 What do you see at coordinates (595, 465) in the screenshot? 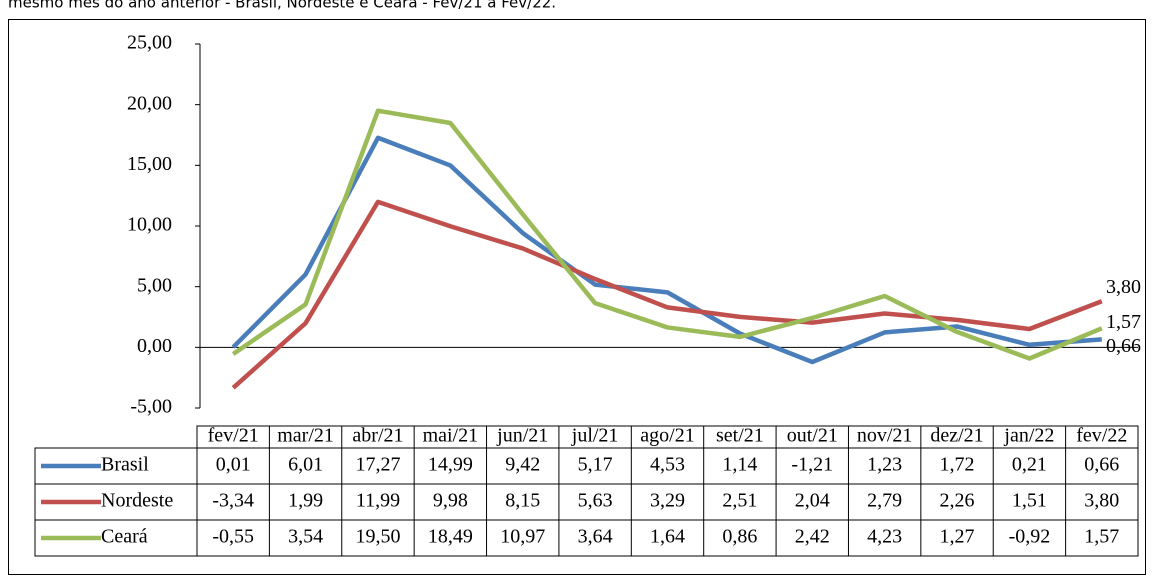
I see `table-value: 5,17` at bounding box center [595, 465].